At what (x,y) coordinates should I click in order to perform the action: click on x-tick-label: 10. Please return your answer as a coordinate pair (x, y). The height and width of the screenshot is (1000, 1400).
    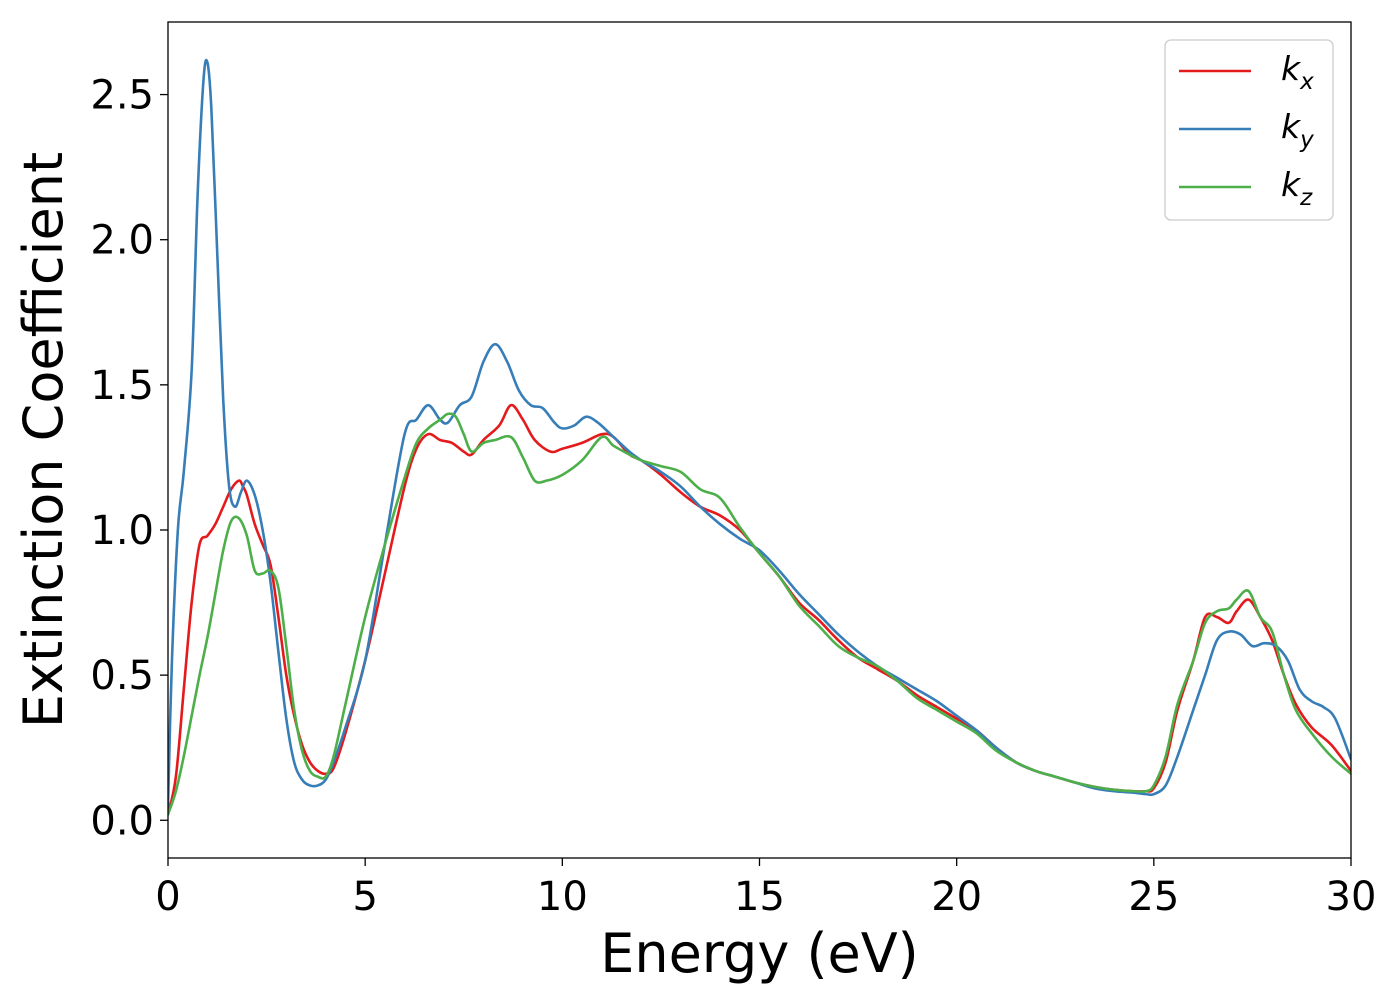
    Looking at the image, I should click on (562, 897).